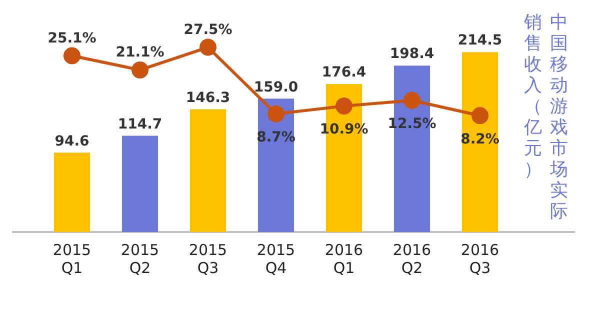 The image size is (609, 328). What do you see at coordinates (480, 40) in the screenshot?
I see `data-label: 214.5` at bounding box center [480, 40].